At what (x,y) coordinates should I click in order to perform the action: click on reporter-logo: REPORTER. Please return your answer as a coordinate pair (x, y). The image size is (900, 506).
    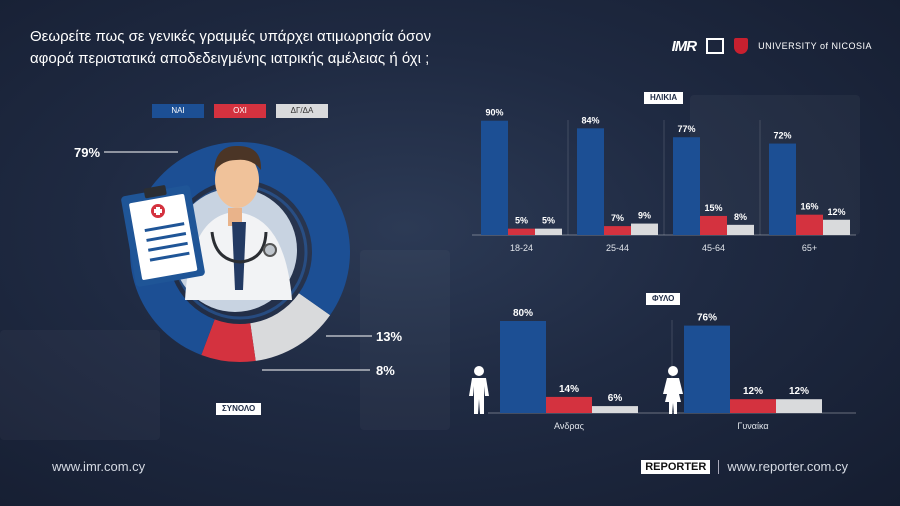
    Looking at the image, I should click on (676, 466).